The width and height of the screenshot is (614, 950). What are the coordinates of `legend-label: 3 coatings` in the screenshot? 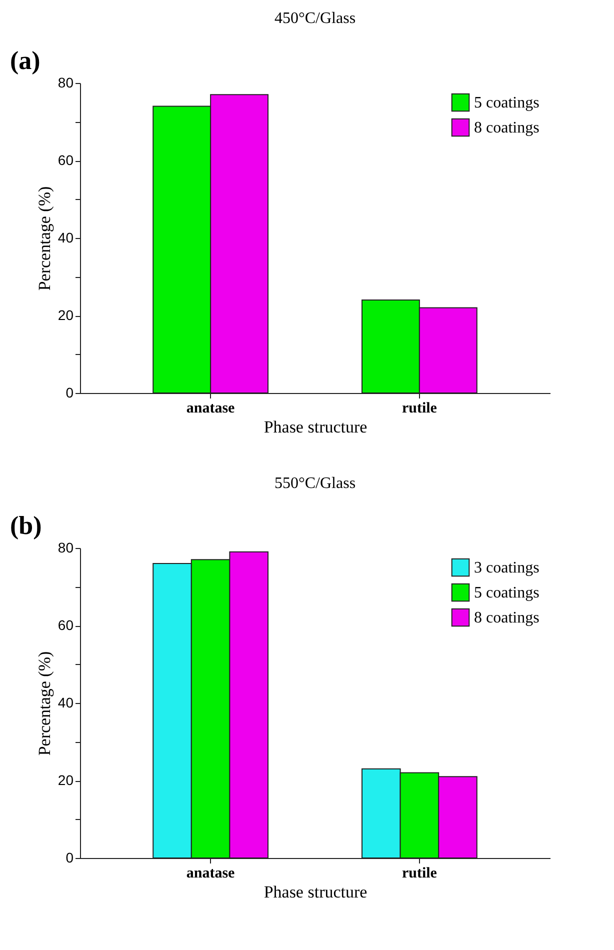 It's located at (507, 568).